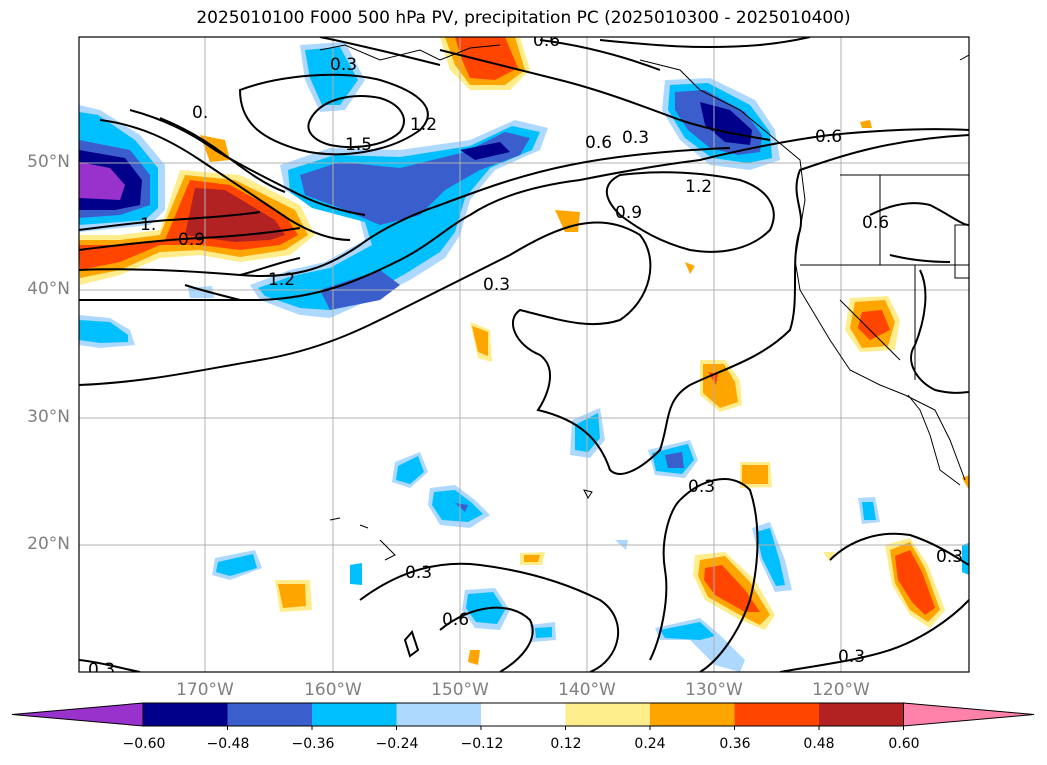 Image resolution: width=1047 pixels, height=765 pixels. Describe the element at coordinates (48, 417) in the screenshot. I see `lat-label-30n: 30°N` at that location.